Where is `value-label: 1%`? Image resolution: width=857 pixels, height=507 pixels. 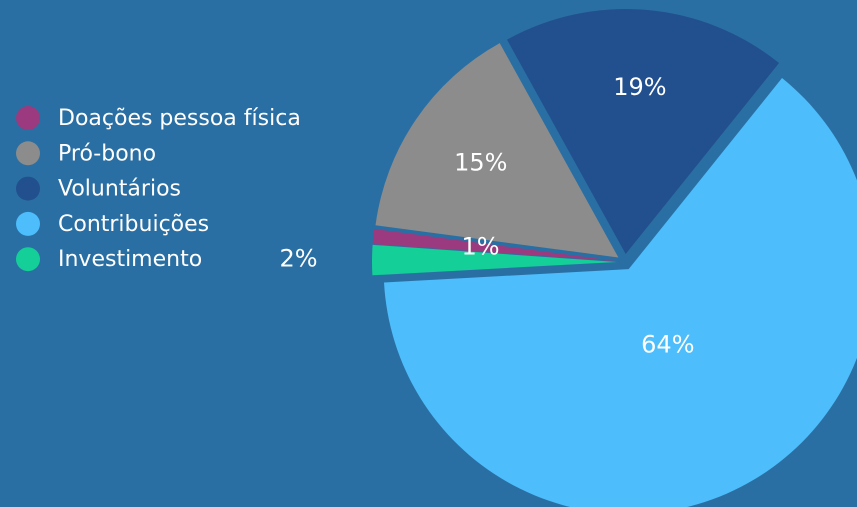
value-label: 1% is located at coordinates (480, 246).